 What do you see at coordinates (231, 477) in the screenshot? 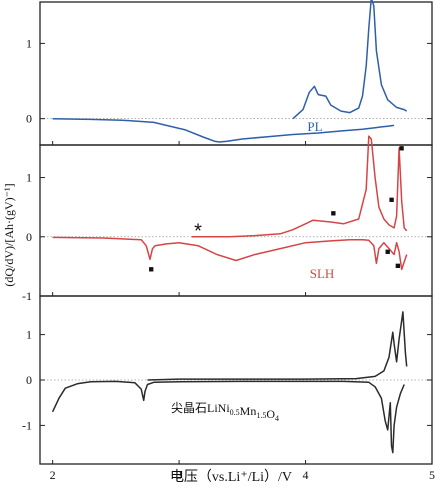
I see `x-axis-label: 电压（vs.Li⁺/Li）/V` at bounding box center [231, 477].